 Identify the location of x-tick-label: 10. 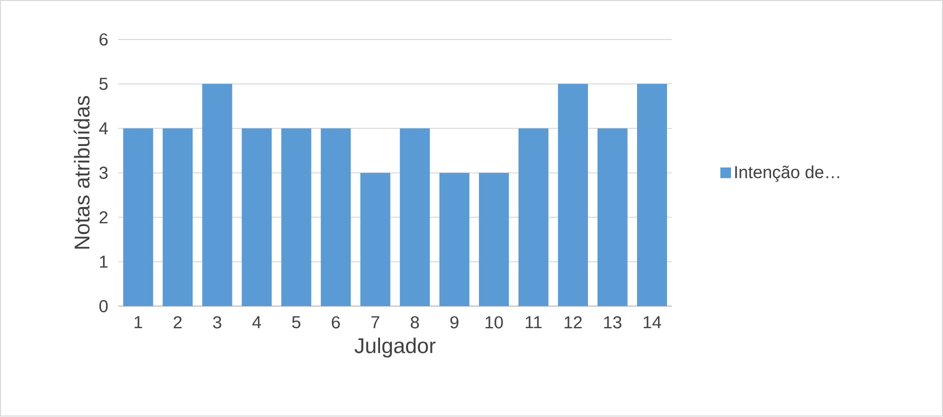
(494, 322).